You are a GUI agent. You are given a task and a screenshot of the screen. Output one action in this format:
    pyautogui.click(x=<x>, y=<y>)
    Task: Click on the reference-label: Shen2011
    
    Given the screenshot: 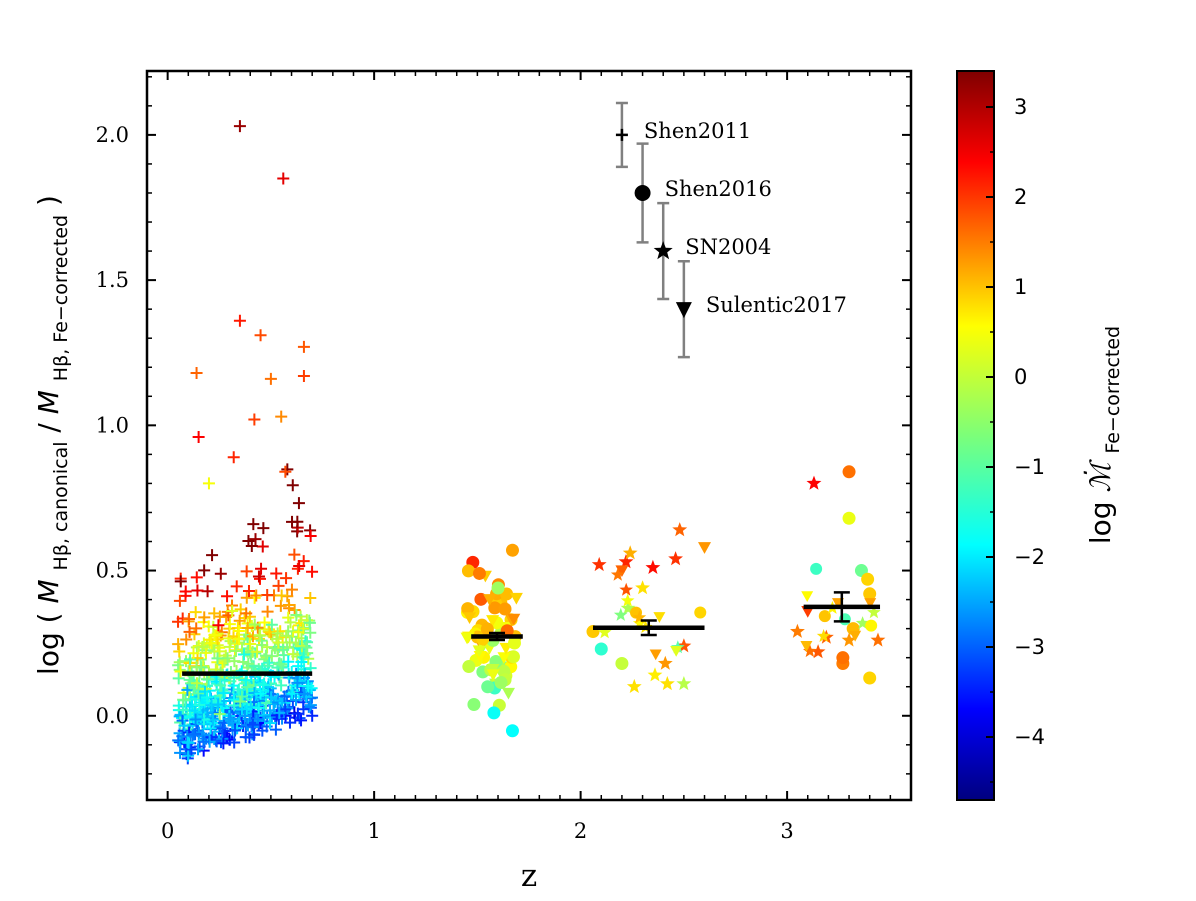 What is the action you would take?
    pyautogui.click(x=697, y=131)
    